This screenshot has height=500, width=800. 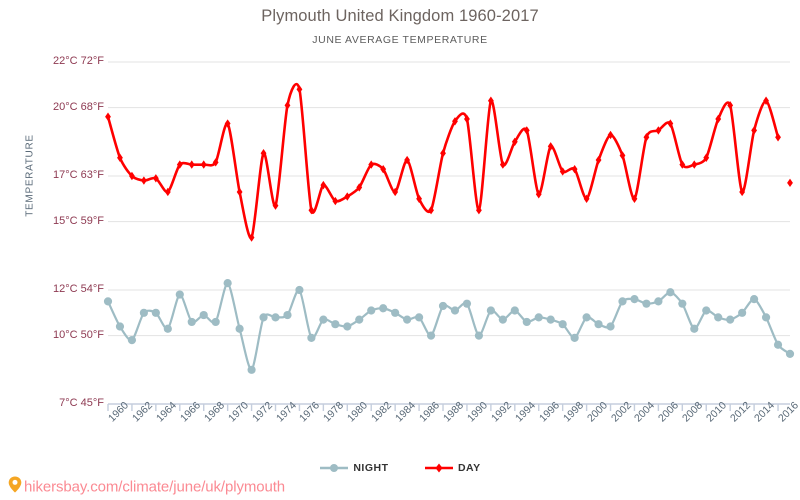 What do you see at coordinates (452, 468) in the screenshot?
I see `legend-item-day: DAY` at bounding box center [452, 468].